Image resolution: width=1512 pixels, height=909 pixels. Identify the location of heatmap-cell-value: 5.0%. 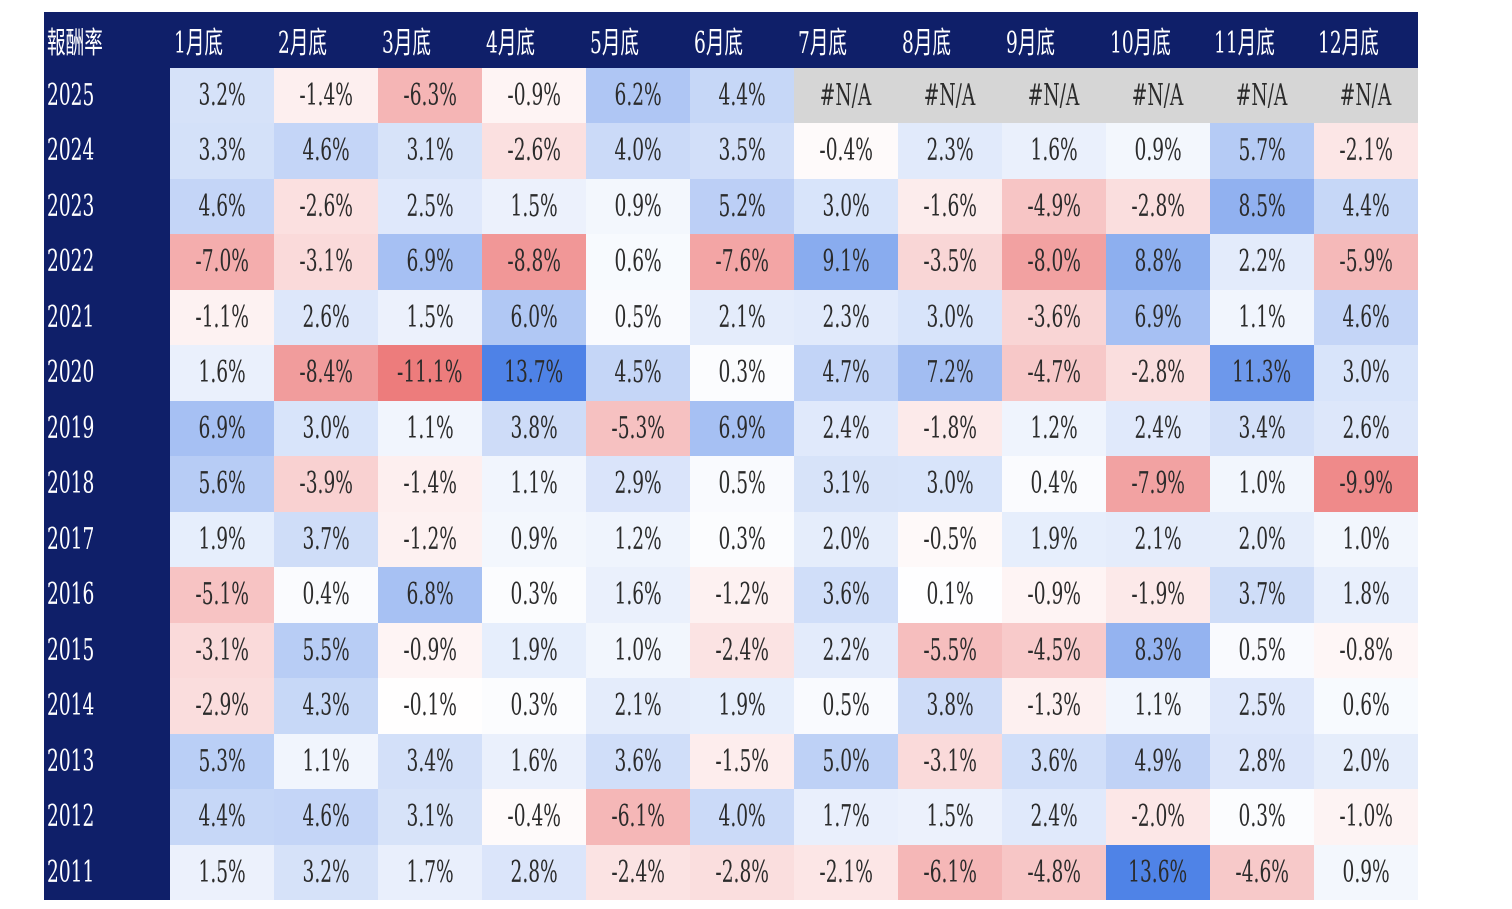
(846, 761).